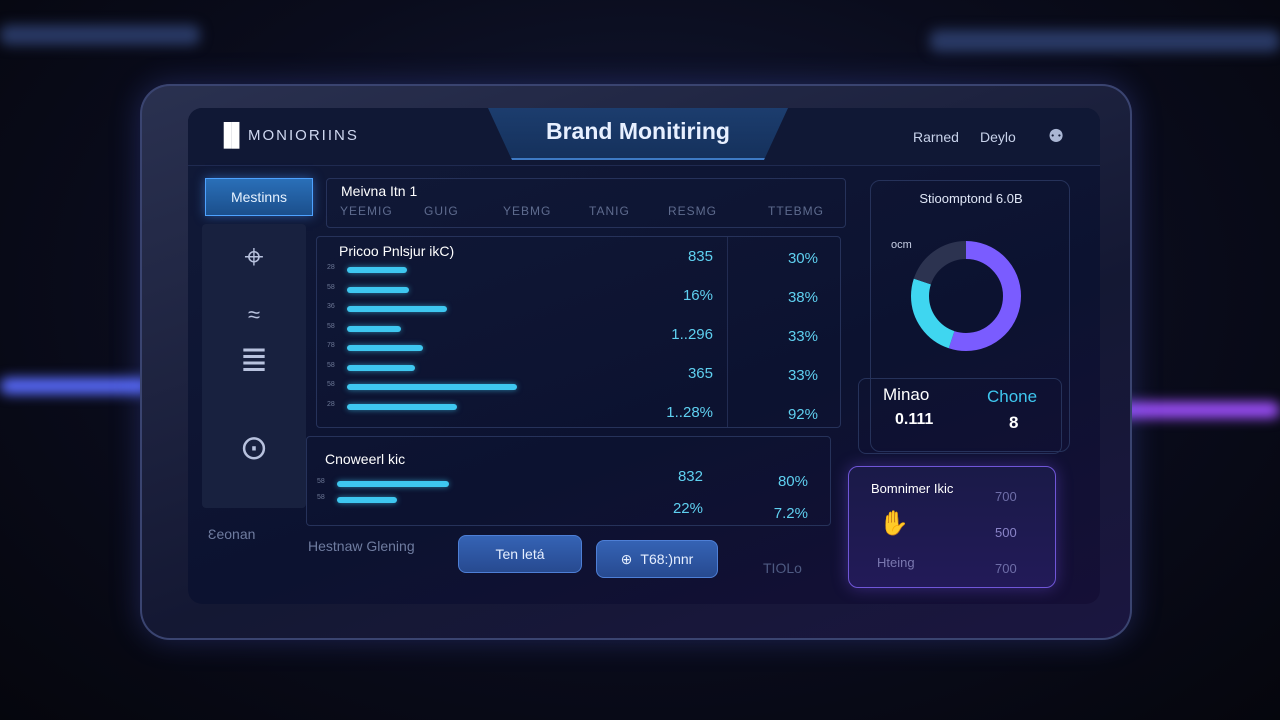 The height and width of the screenshot is (720, 1280). What do you see at coordinates (998, 137) in the screenshot?
I see `header-link-deylo: Deylo` at bounding box center [998, 137].